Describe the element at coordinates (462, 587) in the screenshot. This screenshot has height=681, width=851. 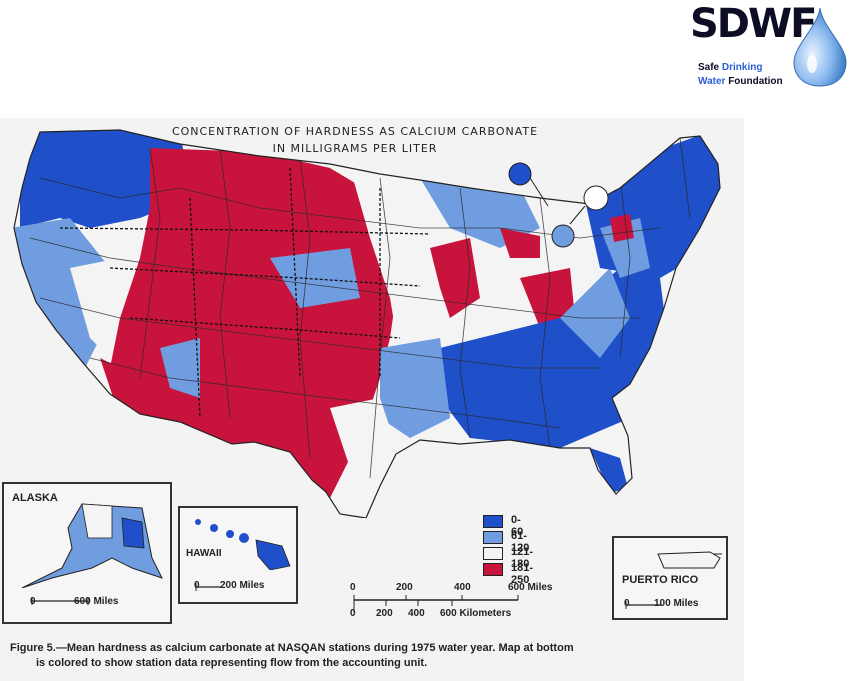
I see `scale-miles-400: 400` at that location.